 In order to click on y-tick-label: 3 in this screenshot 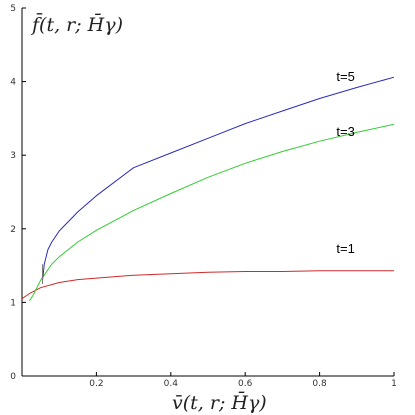, I will do `click(13, 156)`.